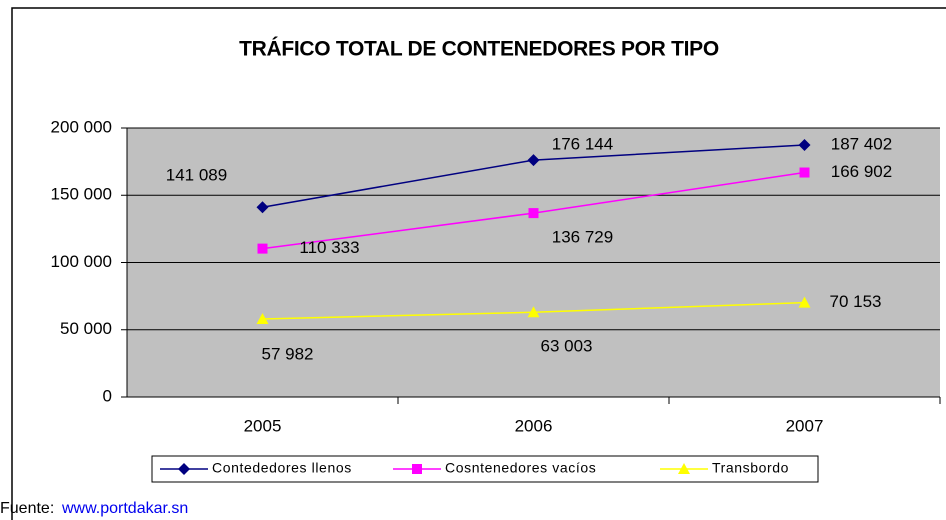  What do you see at coordinates (288, 353) in the screenshot?
I see `data-label: 57 982` at bounding box center [288, 353].